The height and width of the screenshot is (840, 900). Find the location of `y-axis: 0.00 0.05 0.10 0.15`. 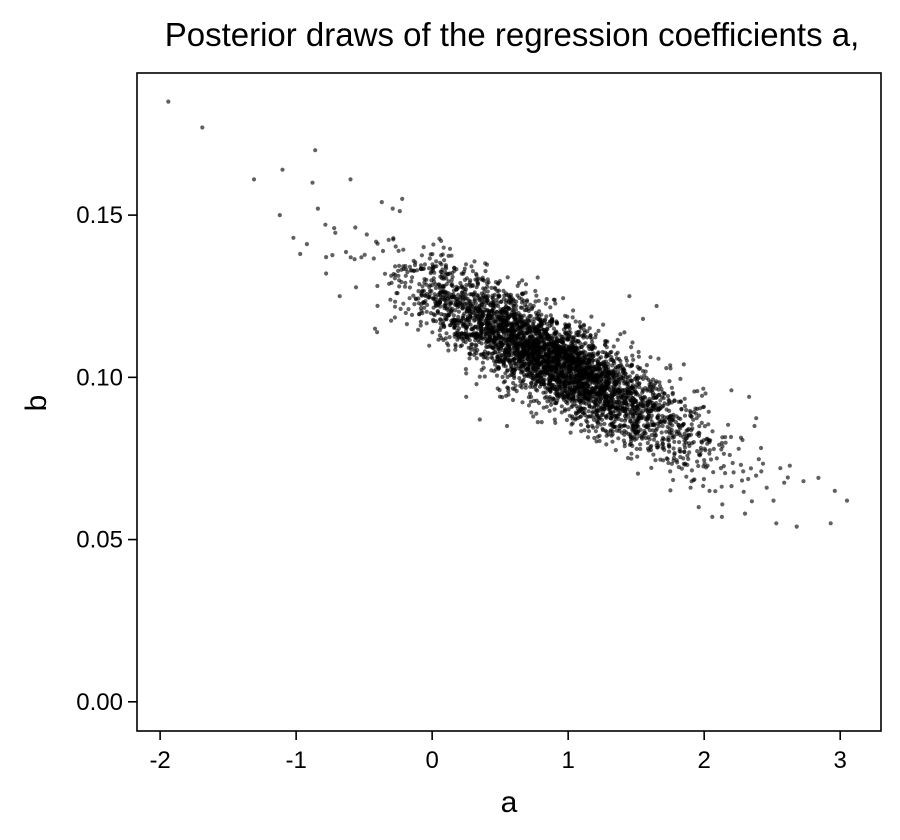

y-axis: 0.00 0.05 0.10 0.15 is located at coordinates (106, 459).